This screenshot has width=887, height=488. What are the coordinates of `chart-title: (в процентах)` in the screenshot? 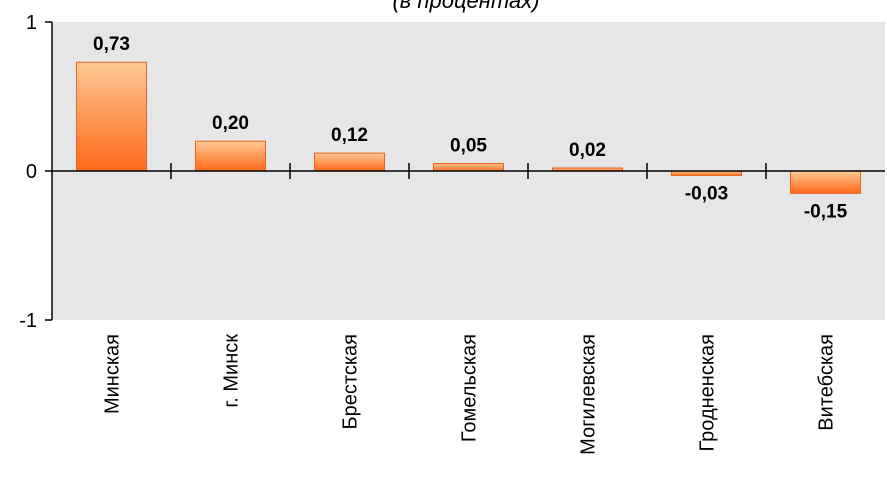 It's located at (465, 6).